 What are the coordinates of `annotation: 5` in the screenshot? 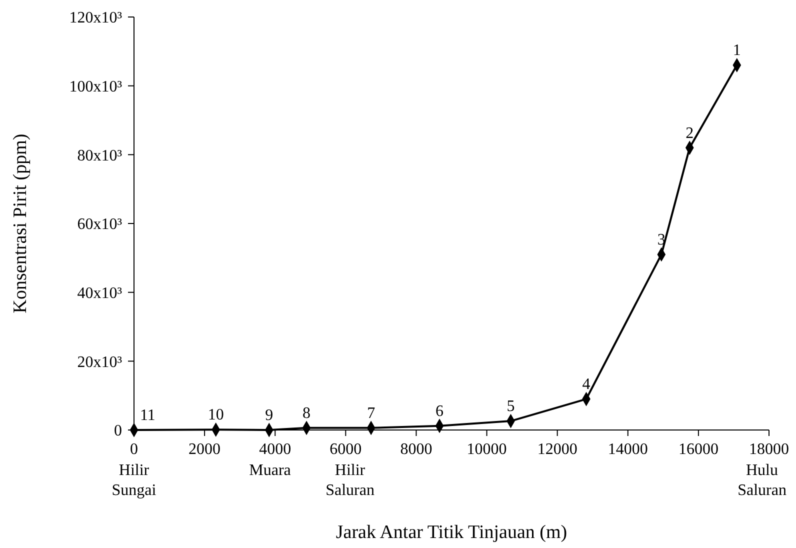 It's located at (510, 407).